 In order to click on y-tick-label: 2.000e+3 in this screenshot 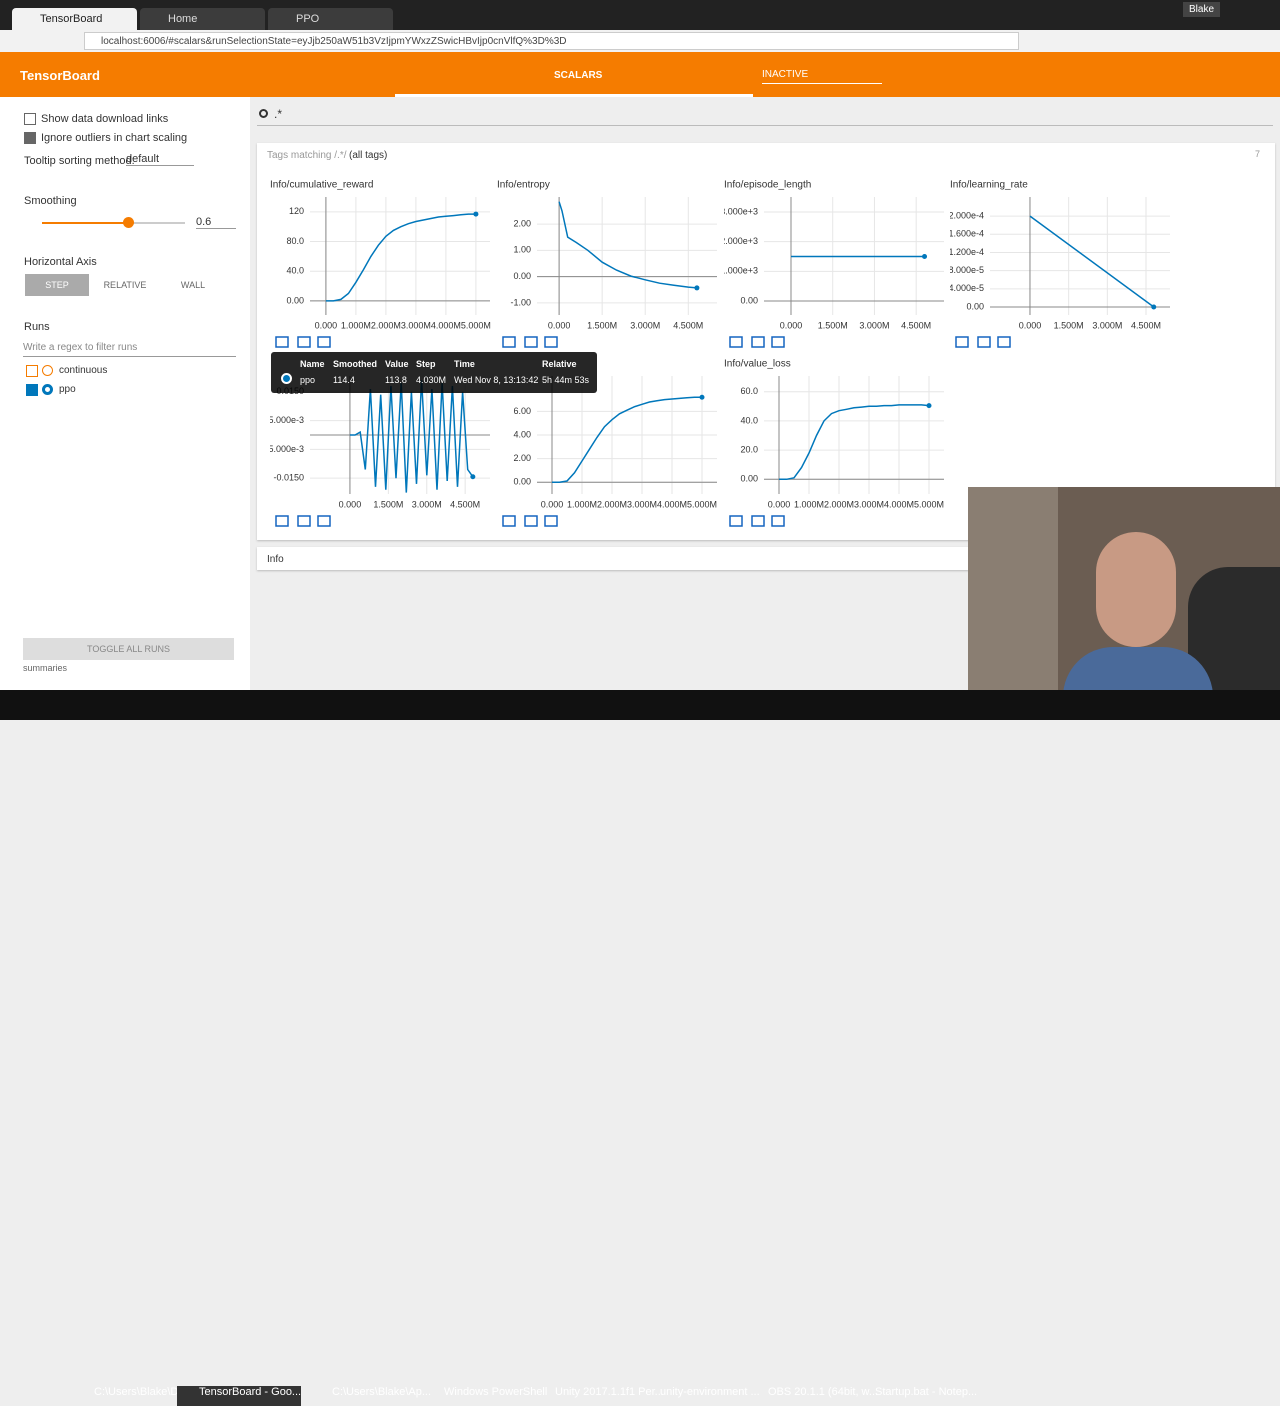, I will do `click(741, 241)`.